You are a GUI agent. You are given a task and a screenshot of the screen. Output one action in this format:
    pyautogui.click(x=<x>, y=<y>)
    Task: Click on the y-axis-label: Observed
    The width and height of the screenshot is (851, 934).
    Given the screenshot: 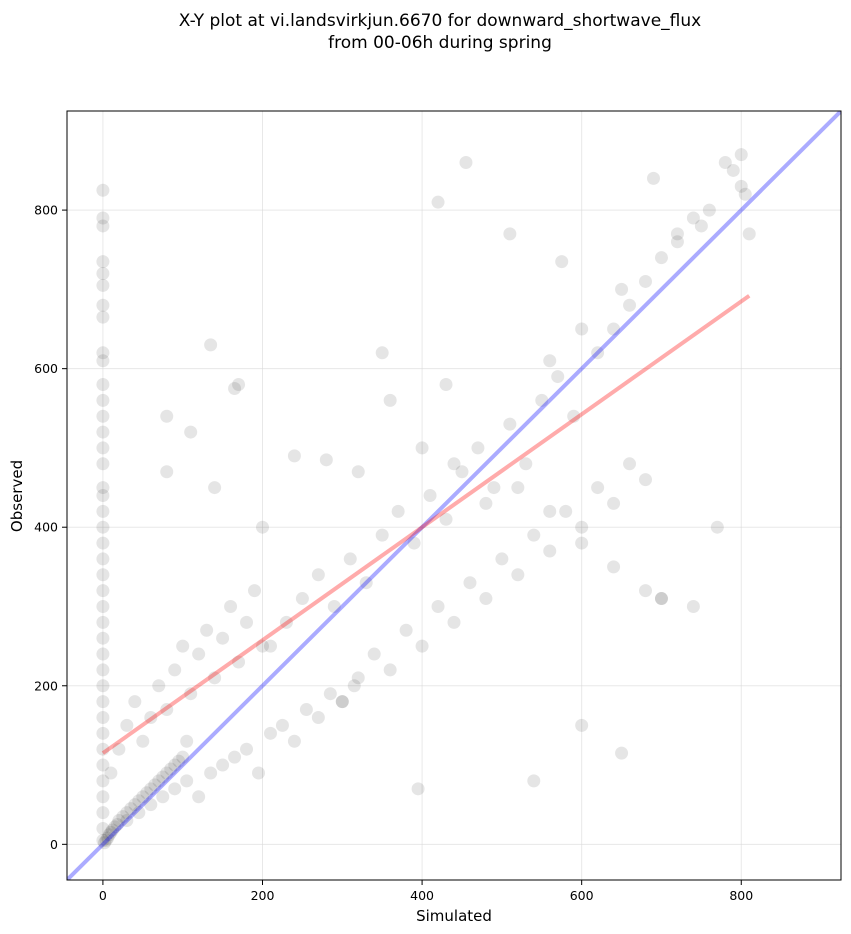 What is the action you would take?
    pyautogui.click(x=17, y=496)
    